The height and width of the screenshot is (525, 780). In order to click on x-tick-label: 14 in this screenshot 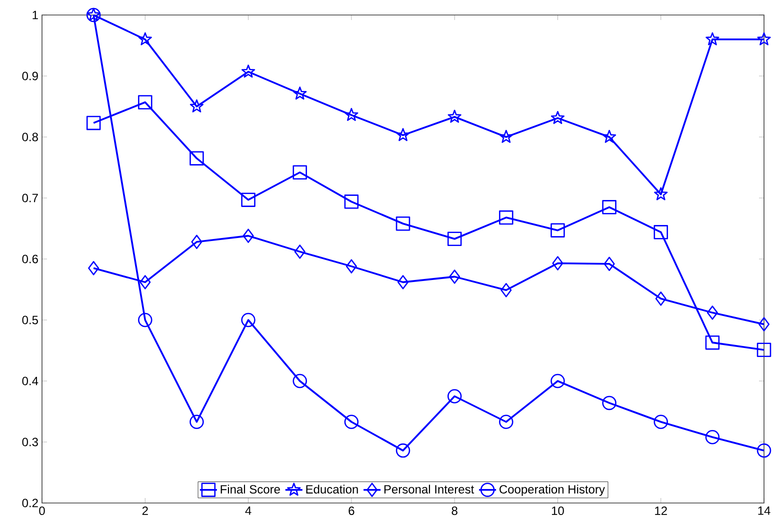, I will do `click(764, 510)`.